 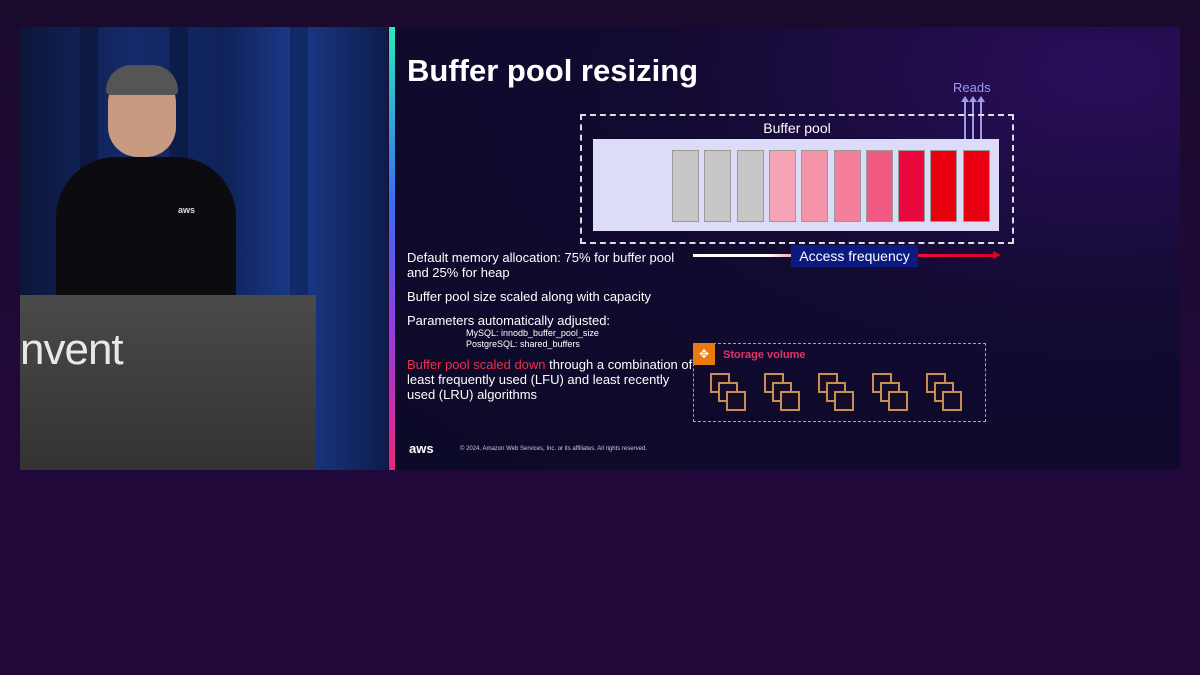 What do you see at coordinates (972, 87) in the screenshot?
I see `reads-label: Reads` at bounding box center [972, 87].